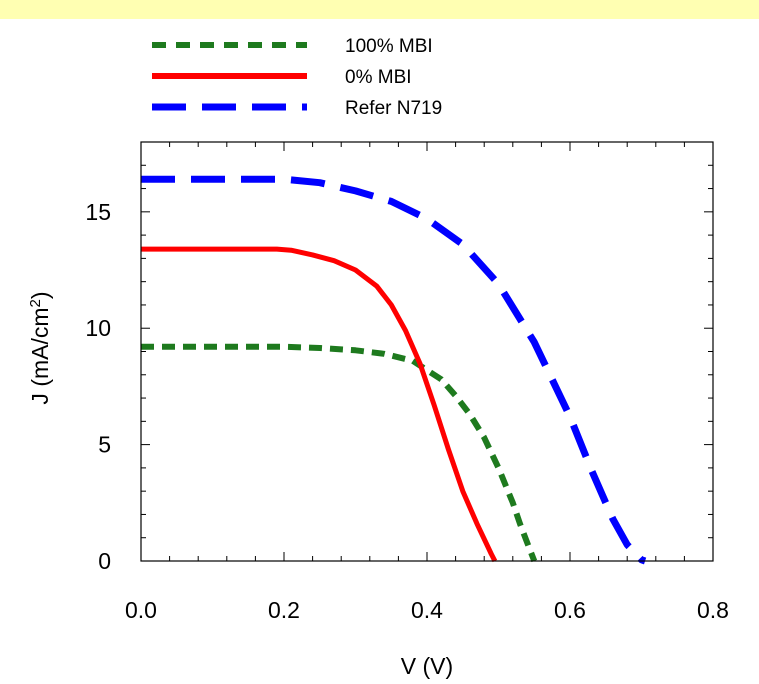 The height and width of the screenshot is (684, 759). What do you see at coordinates (40, 355) in the screenshot?
I see `y-axis-title-main: J (mA/cm` at bounding box center [40, 355].